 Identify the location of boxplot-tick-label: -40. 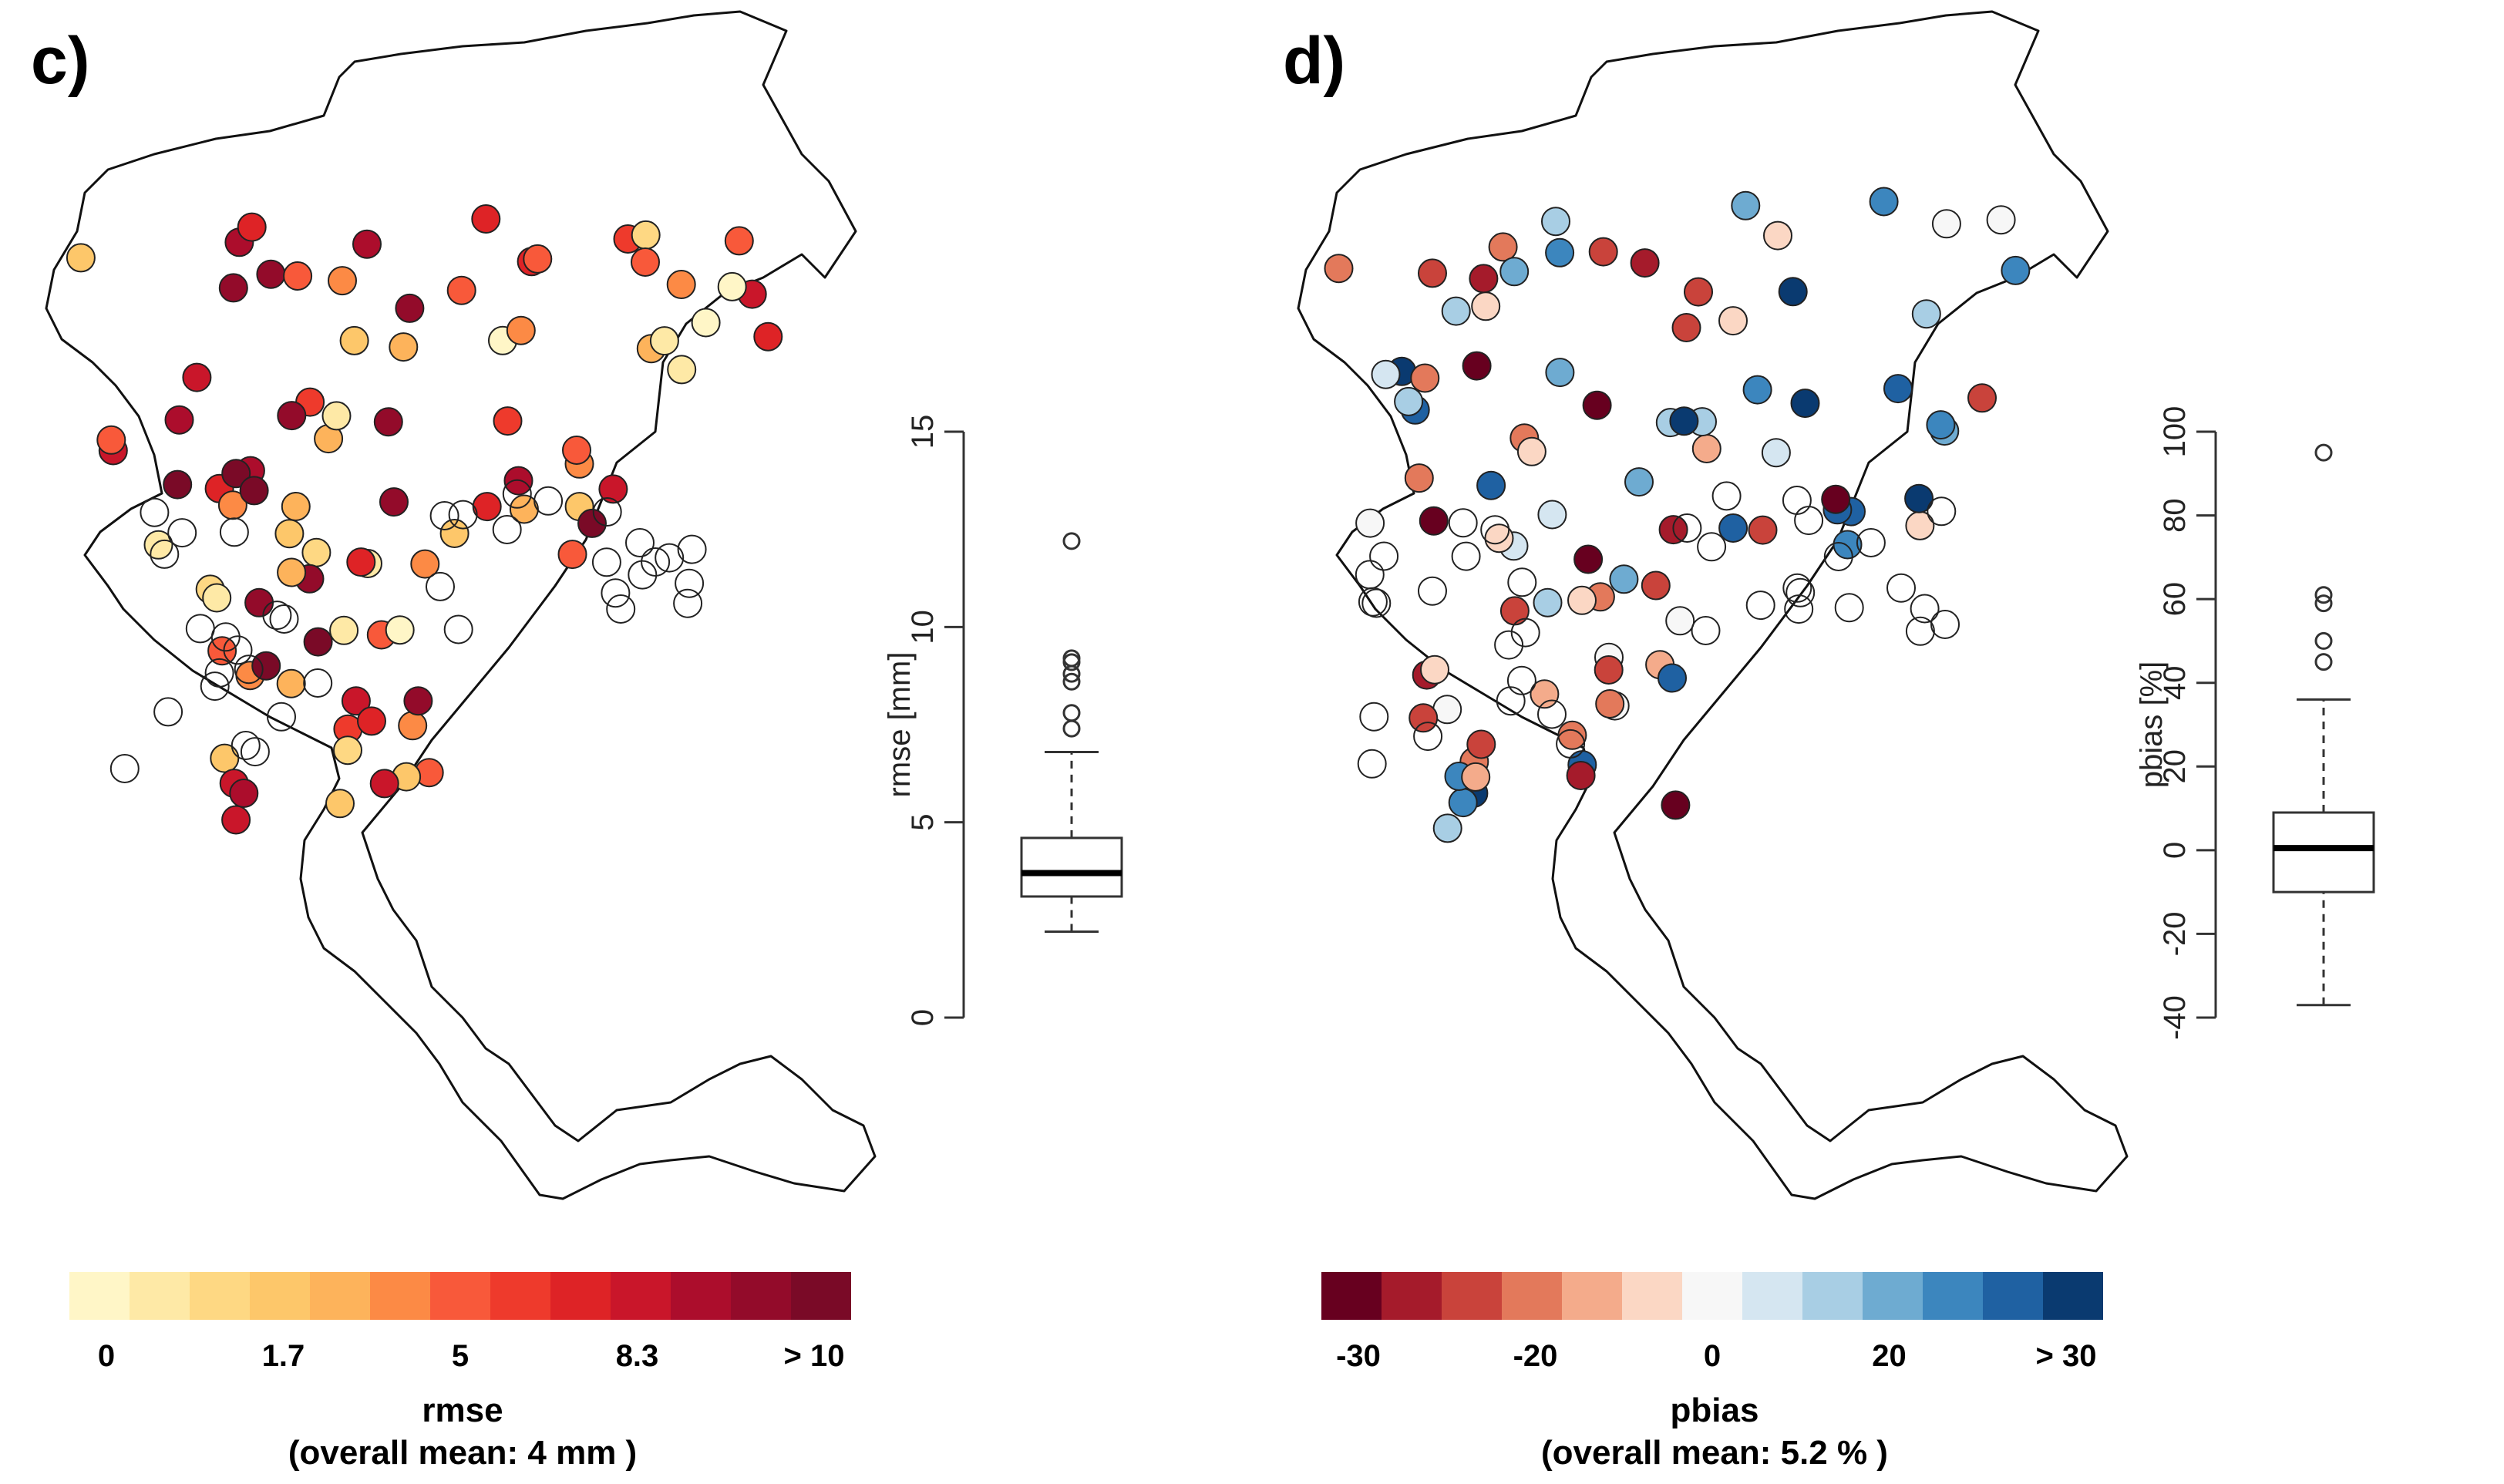
(2175, 1018).